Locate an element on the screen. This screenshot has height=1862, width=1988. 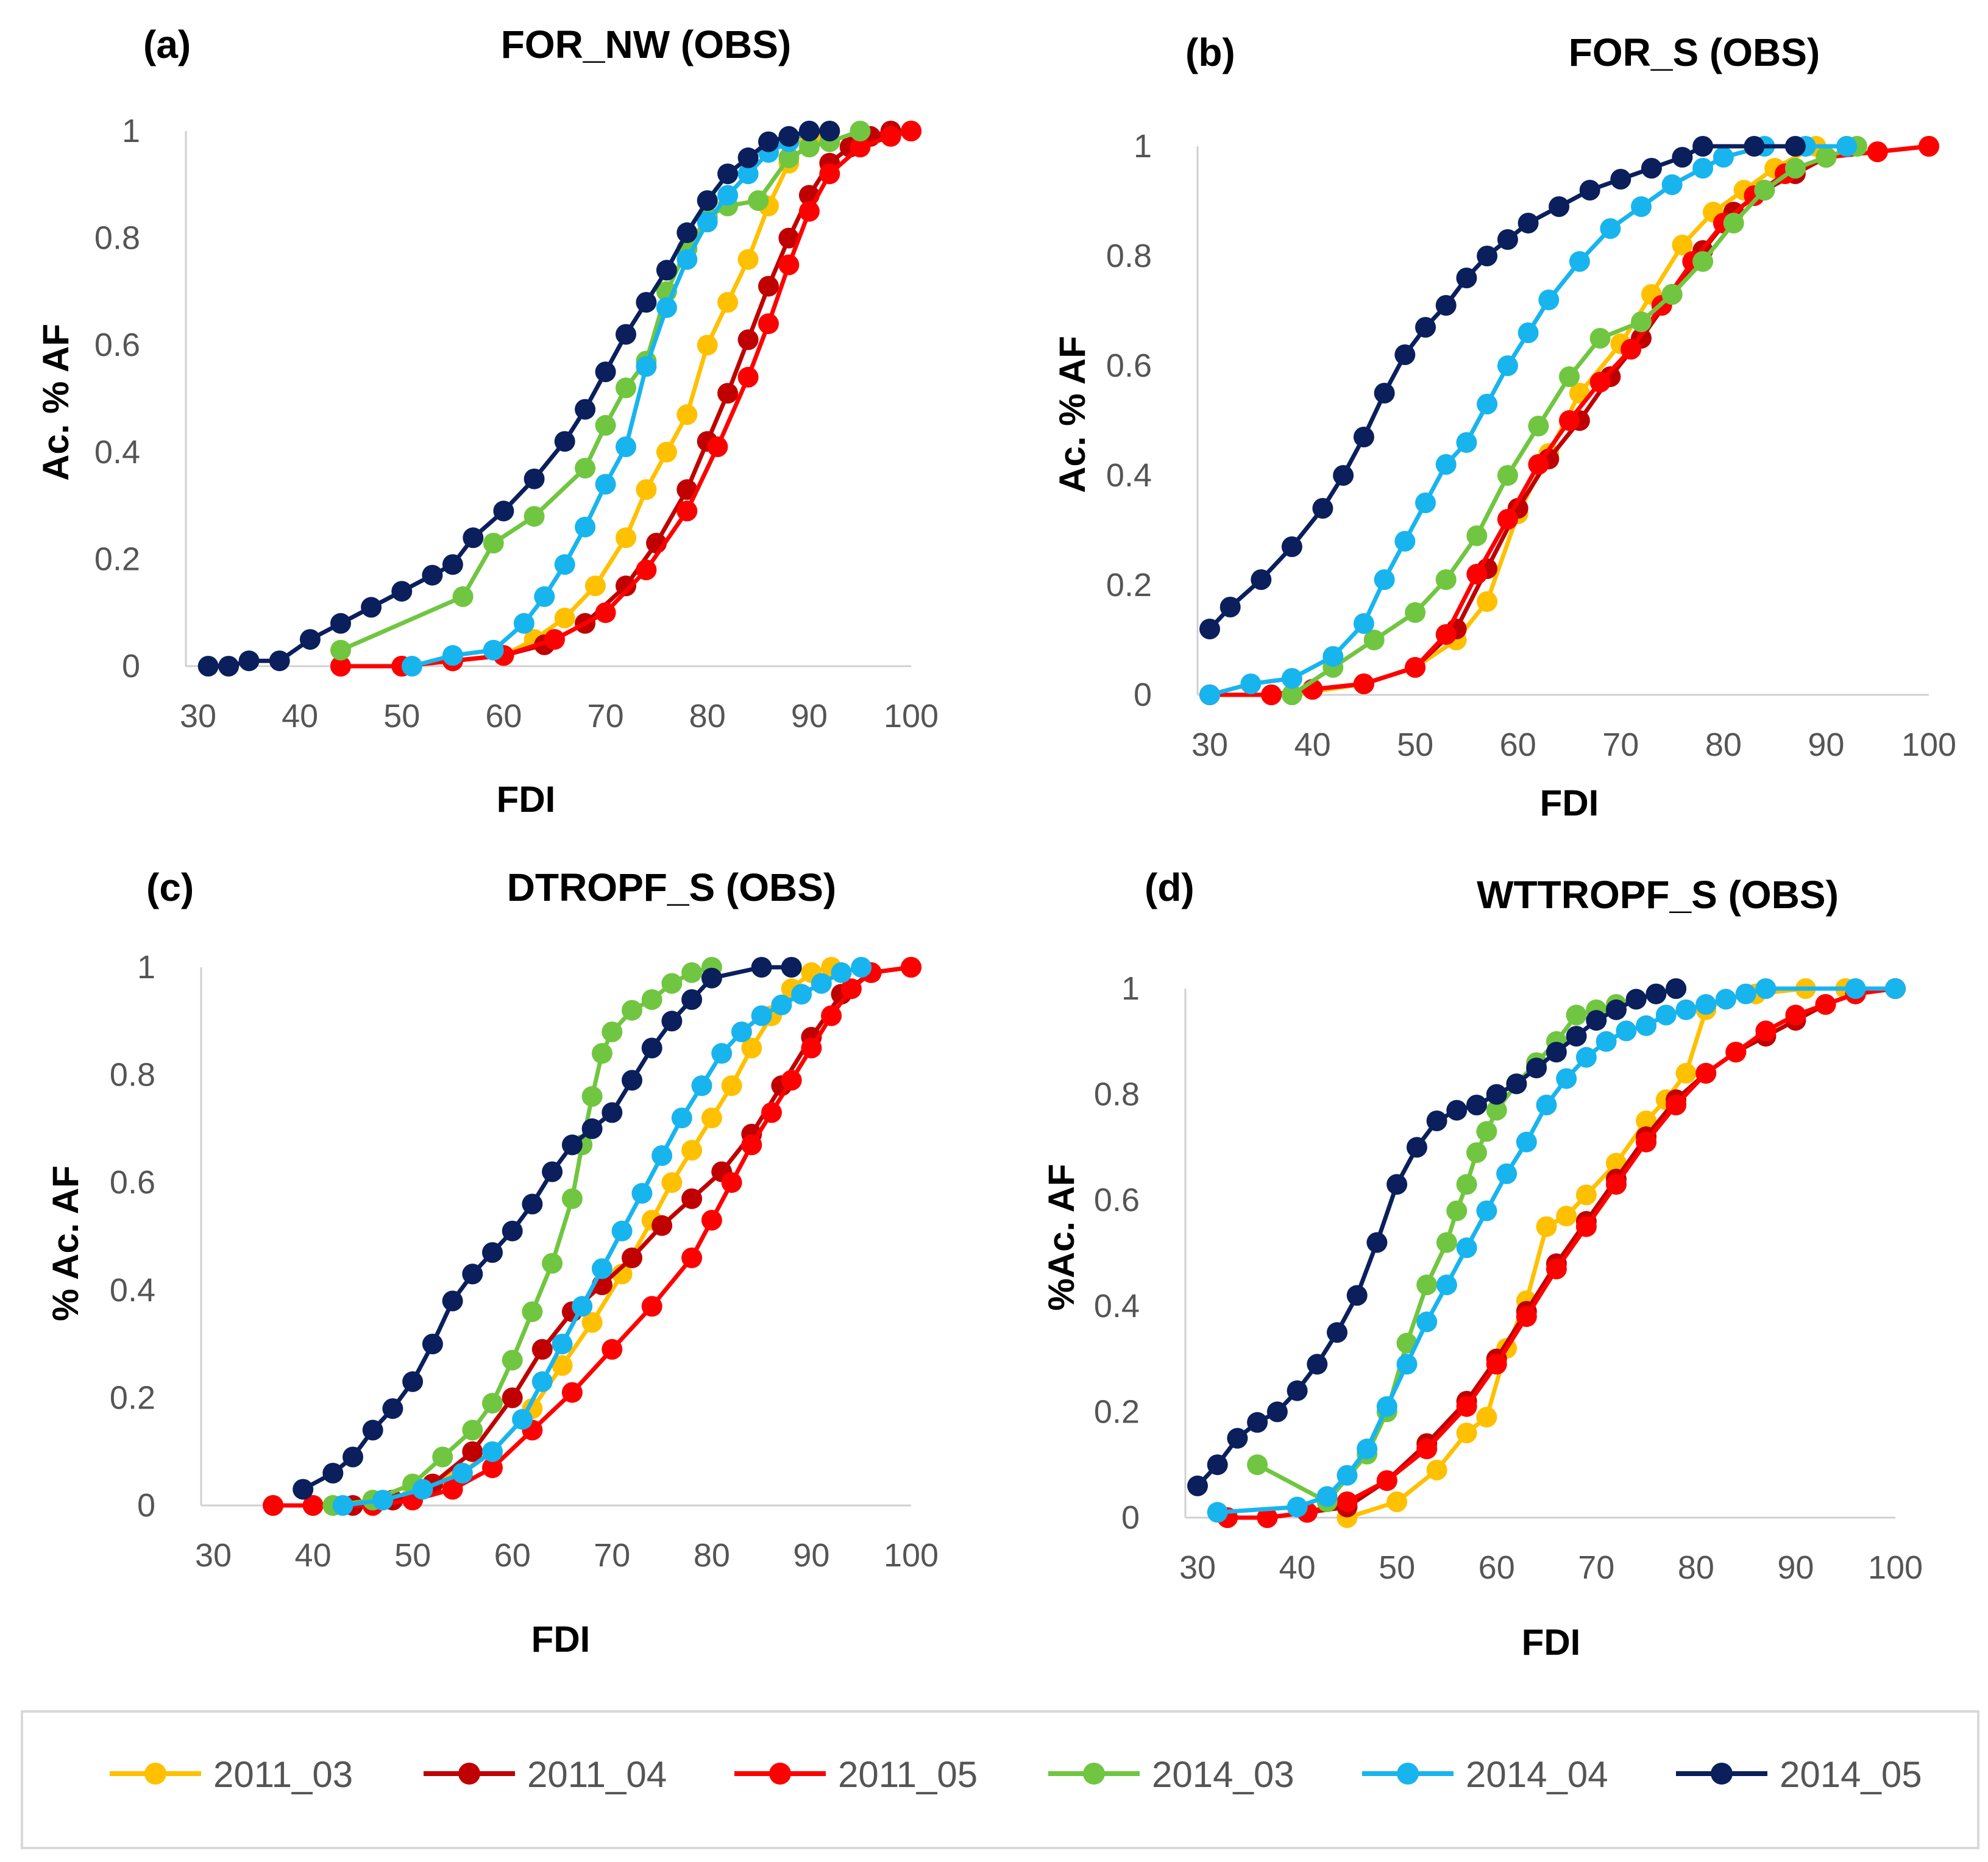
legend-label: 2011_05 is located at coordinates (908, 1774).